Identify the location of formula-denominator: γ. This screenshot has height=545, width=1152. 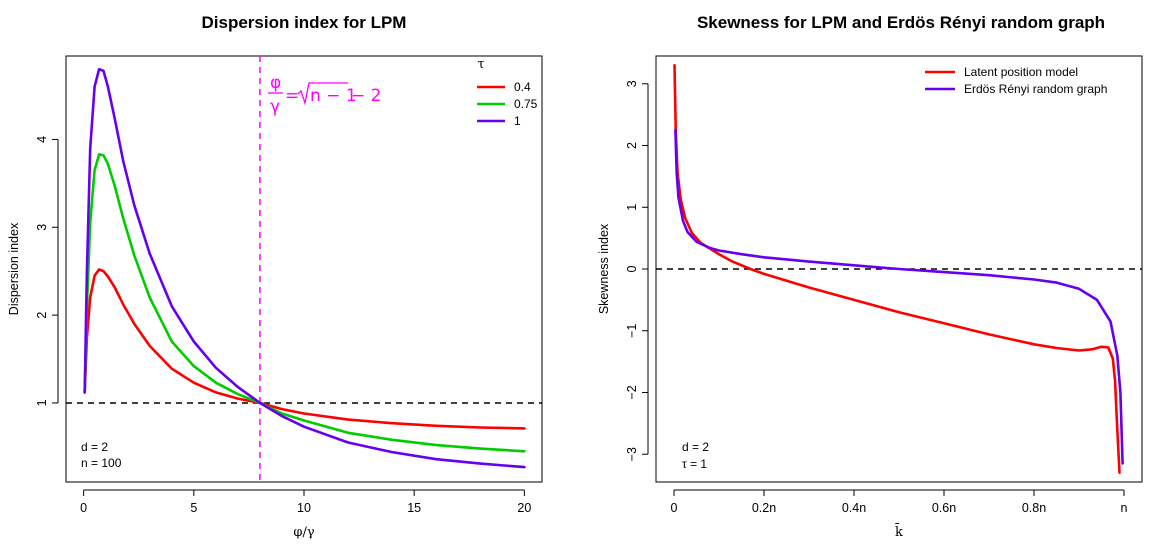
(275, 107).